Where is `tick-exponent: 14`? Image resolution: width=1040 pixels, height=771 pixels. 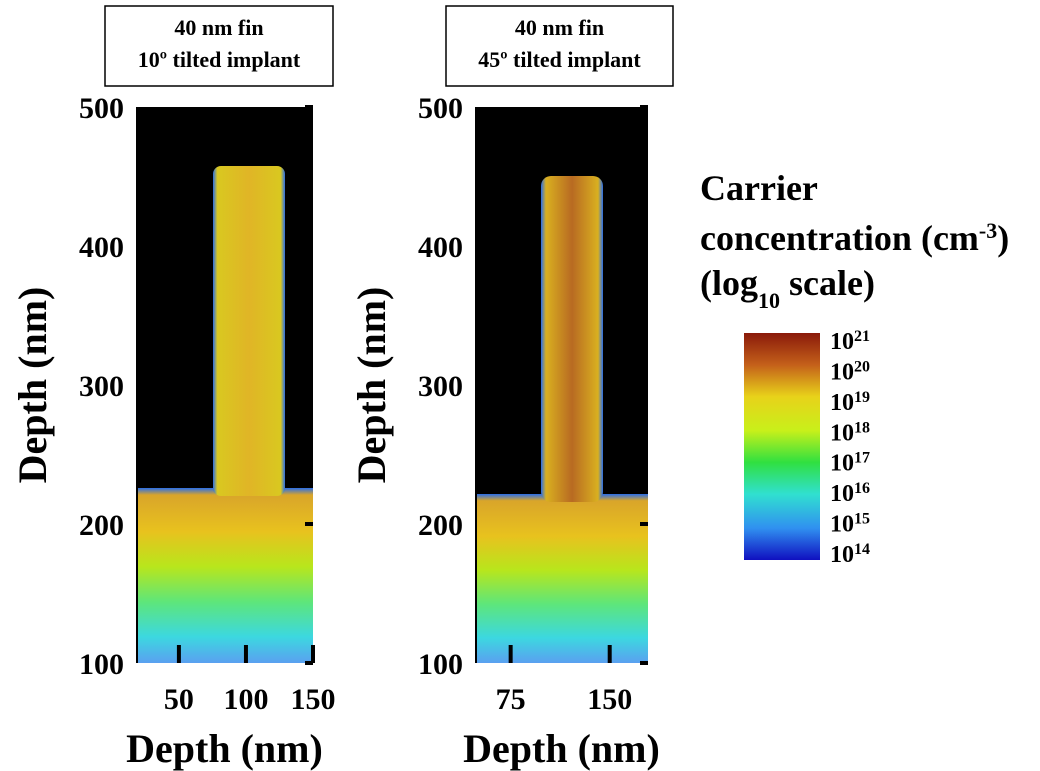
tick-exponent: 14 is located at coordinates (862, 549).